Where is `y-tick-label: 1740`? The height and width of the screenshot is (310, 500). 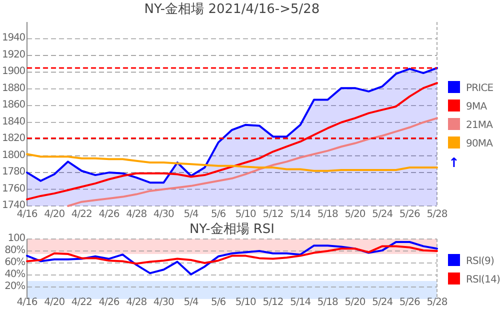 y-tick-label: 1740 is located at coordinates (14, 205).